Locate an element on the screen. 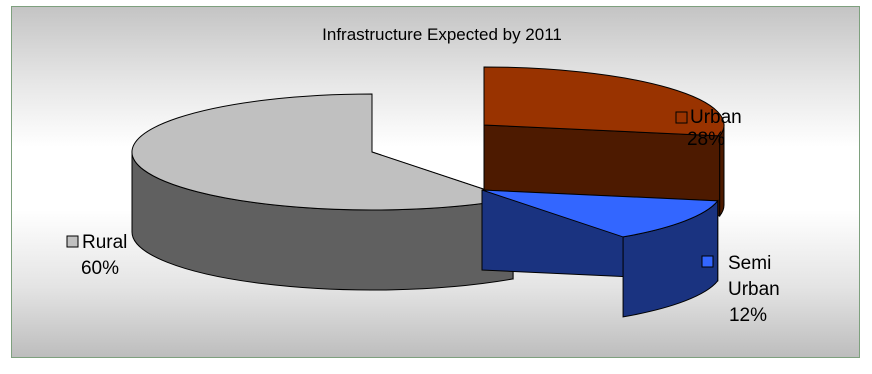 Image resolution: width=872 pixels, height=374 pixels. data-label-rural: Rural 60% is located at coordinates (96, 255).